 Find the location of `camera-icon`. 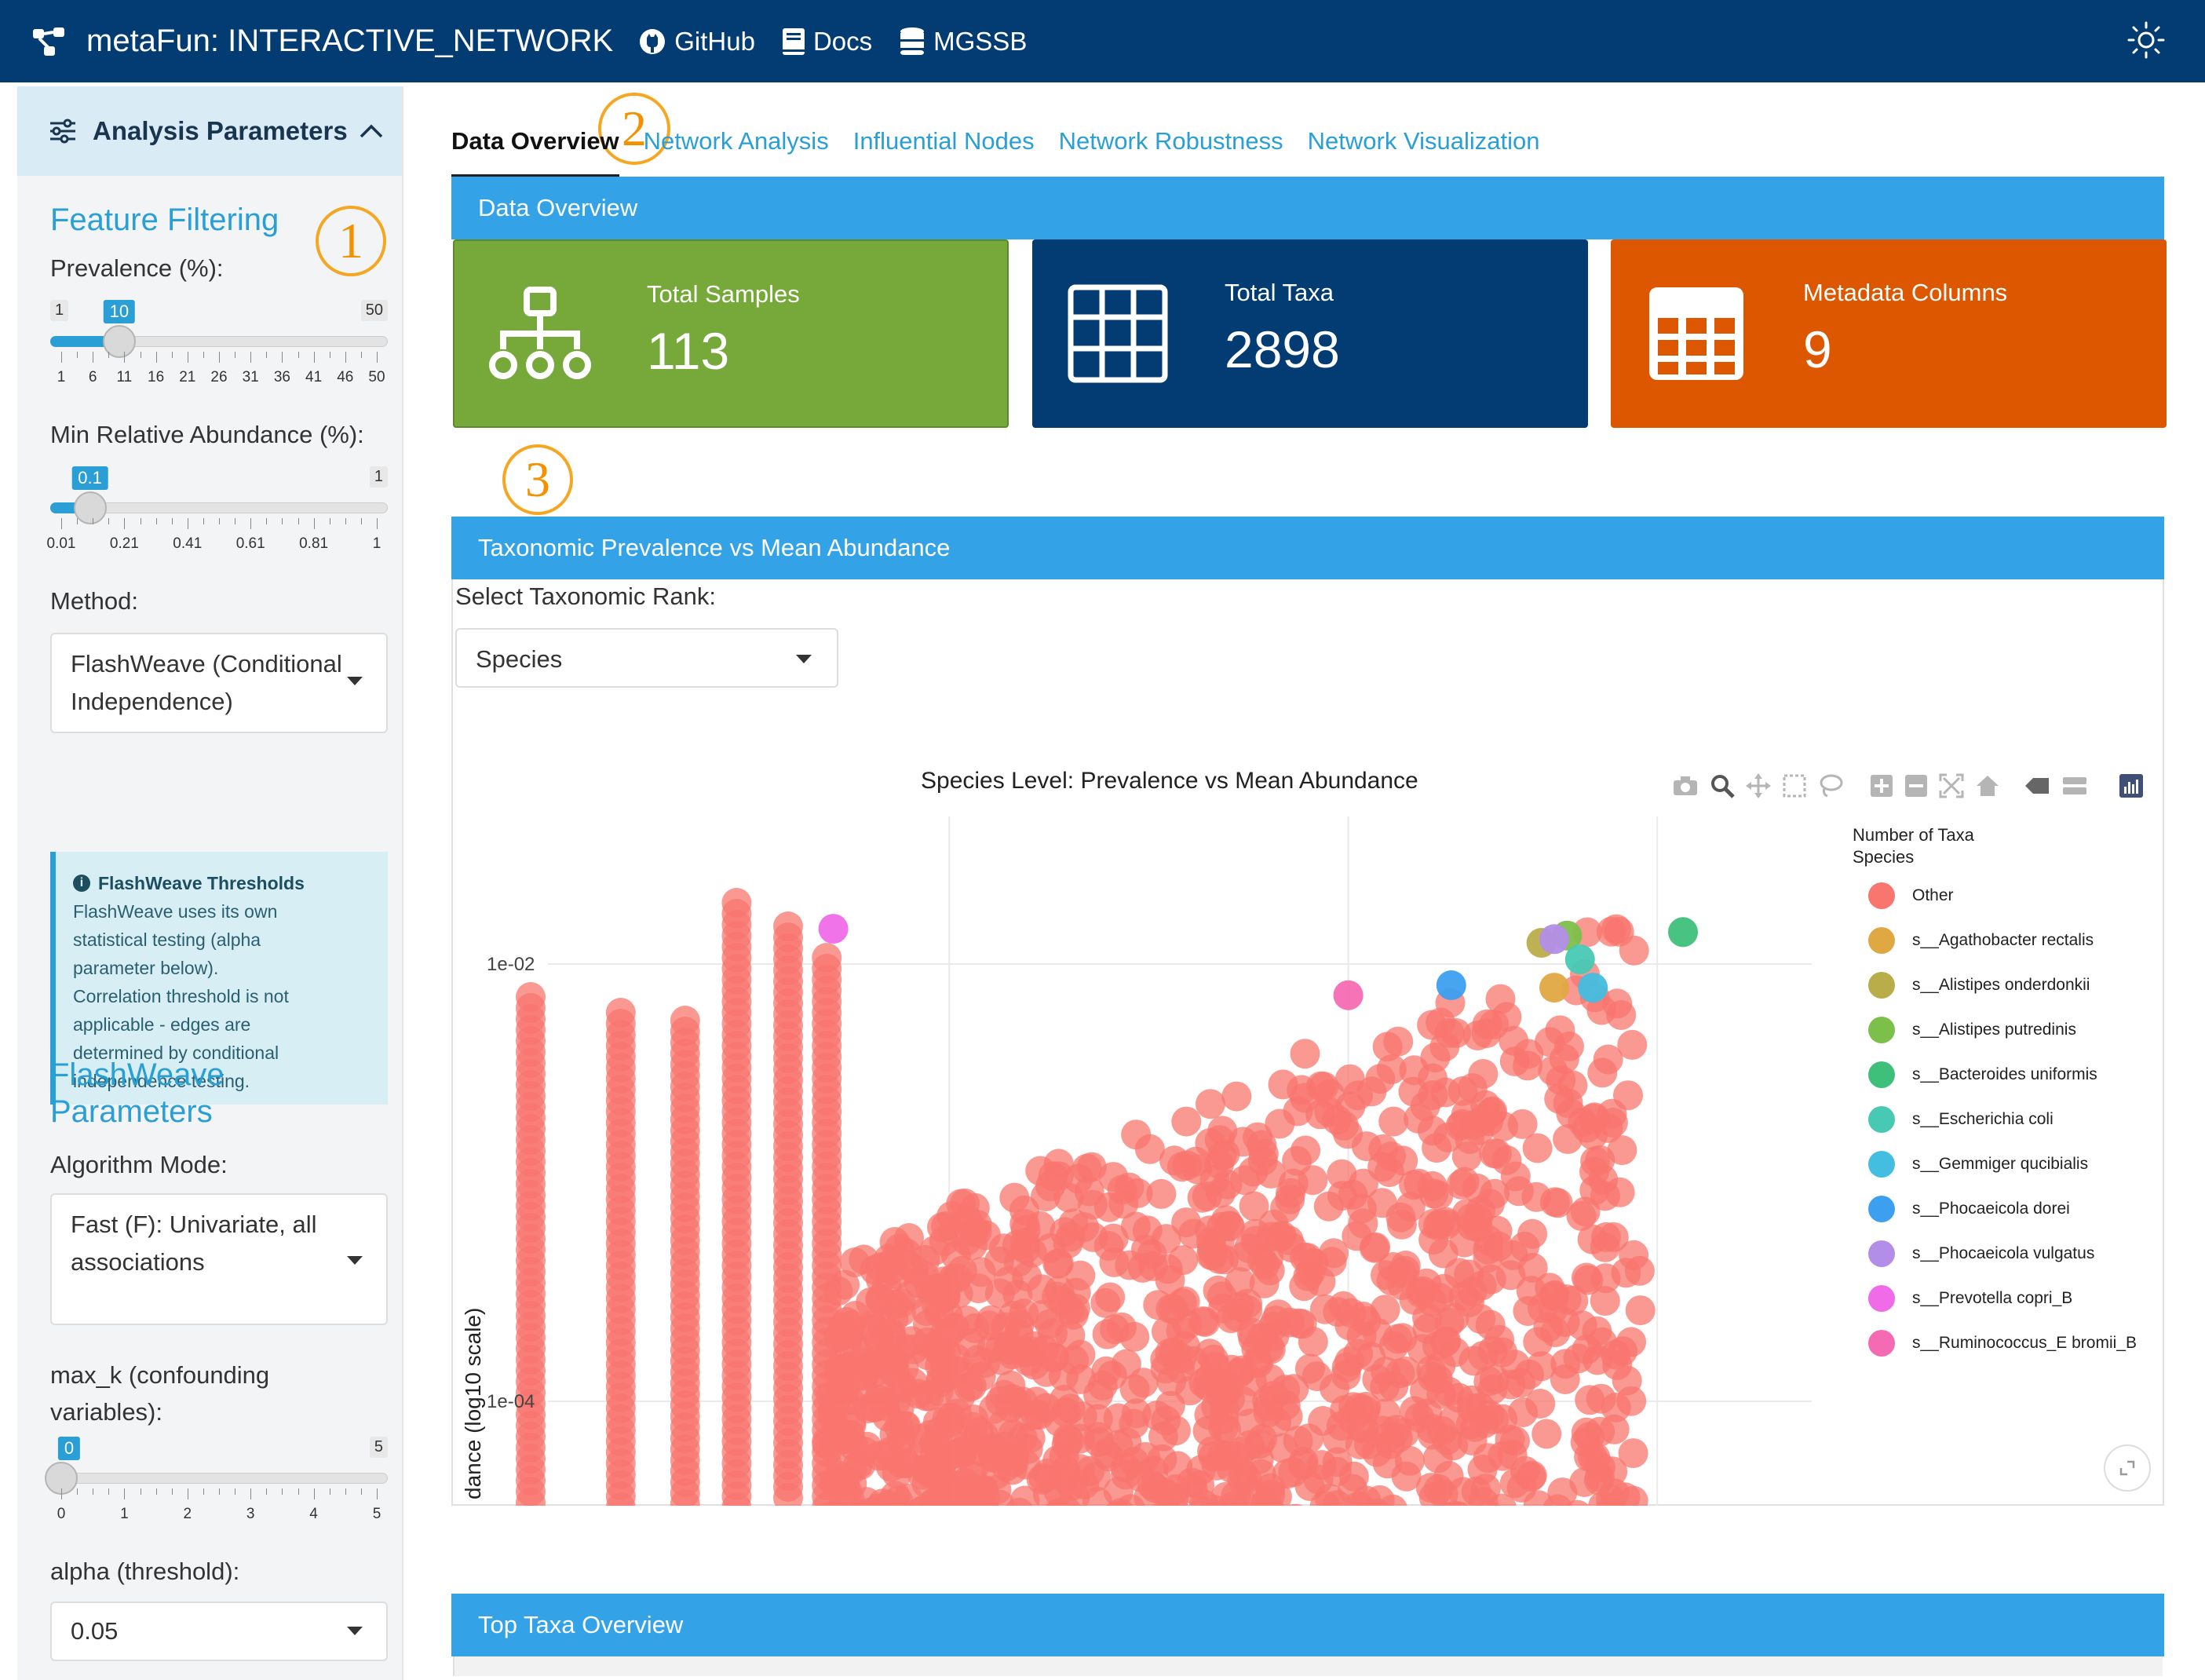

camera-icon is located at coordinates (1685, 786).